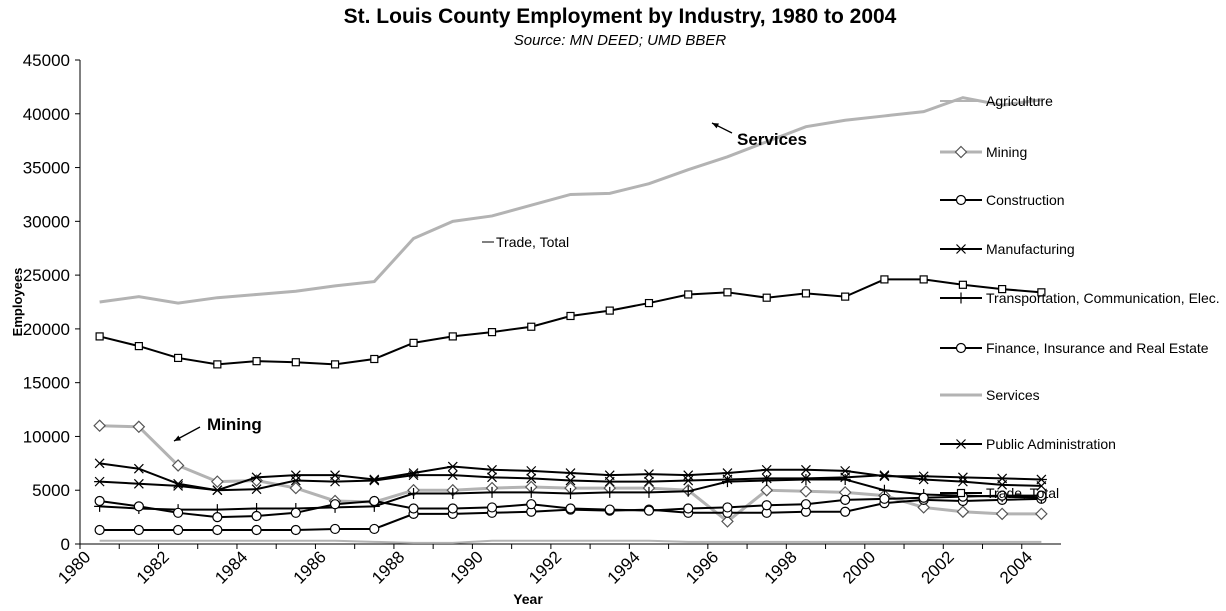 The width and height of the screenshot is (1226, 611). What do you see at coordinates (1083, 152) in the screenshot?
I see `legend-item: Mining` at bounding box center [1083, 152].